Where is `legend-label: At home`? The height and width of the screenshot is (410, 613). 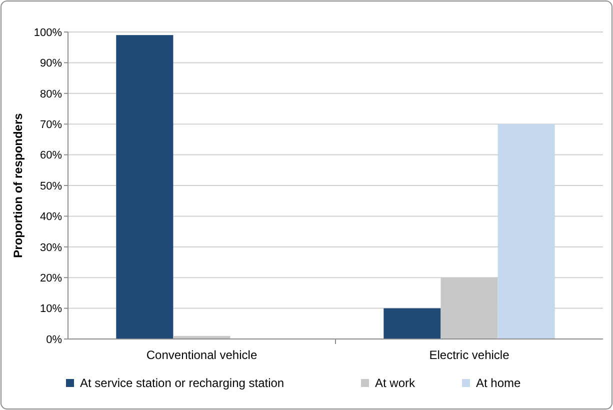
legend-label: At home is located at coordinates (499, 383).